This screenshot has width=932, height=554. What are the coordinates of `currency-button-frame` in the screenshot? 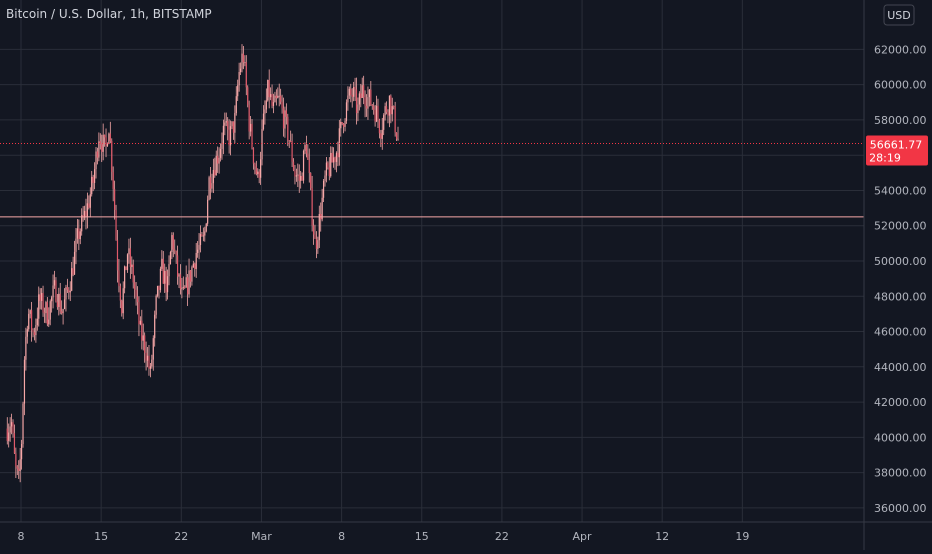 It's located at (899, 15).